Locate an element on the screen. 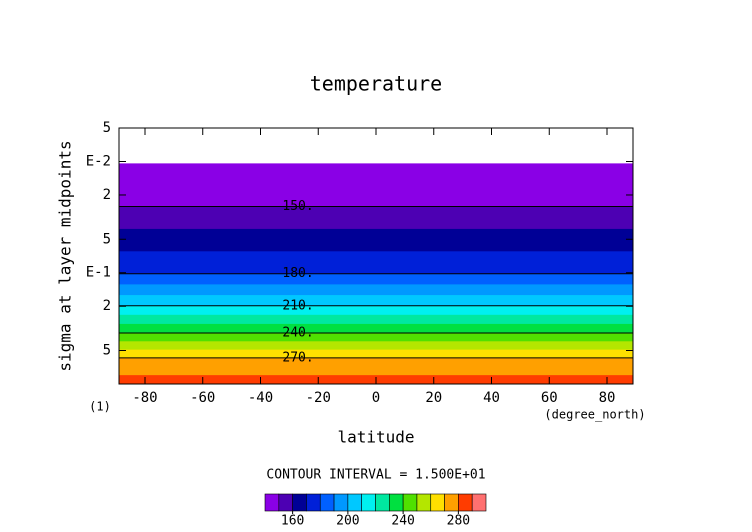  colorbar-tick-label: 240 is located at coordinates (402, 521).